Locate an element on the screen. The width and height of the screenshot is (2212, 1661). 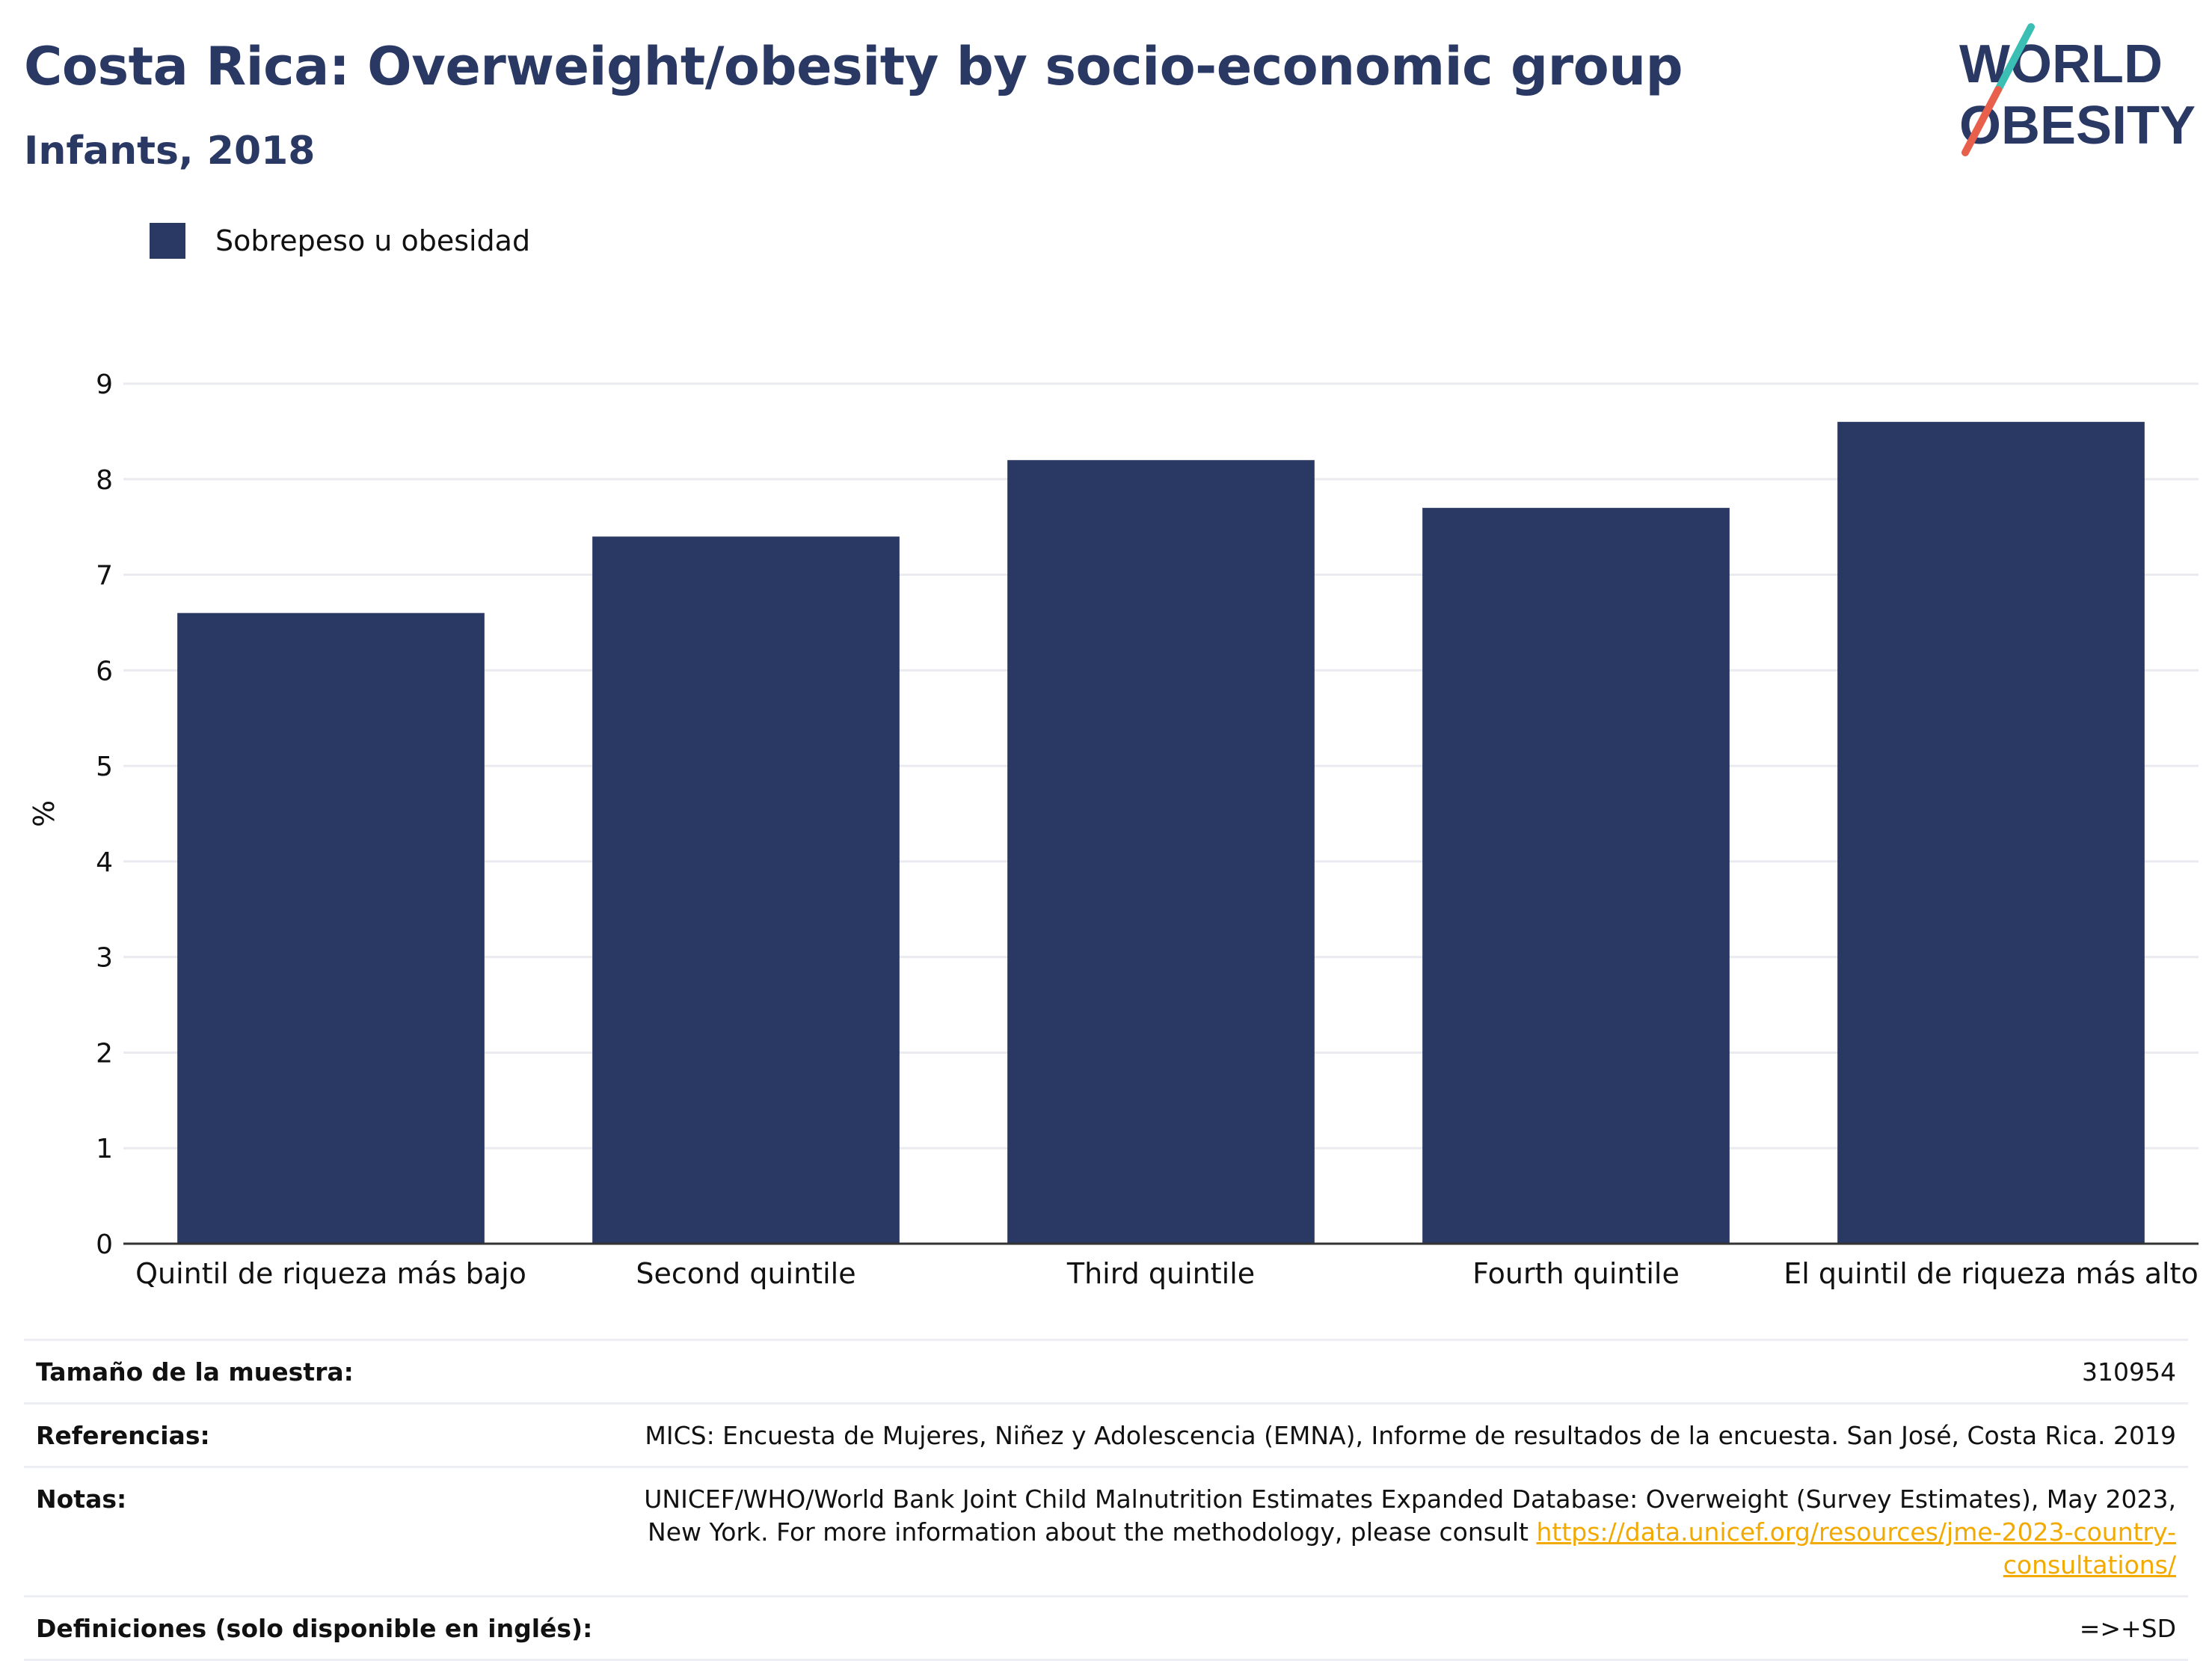
svg-text: OBESITY is located at coordinates (2077, 126).